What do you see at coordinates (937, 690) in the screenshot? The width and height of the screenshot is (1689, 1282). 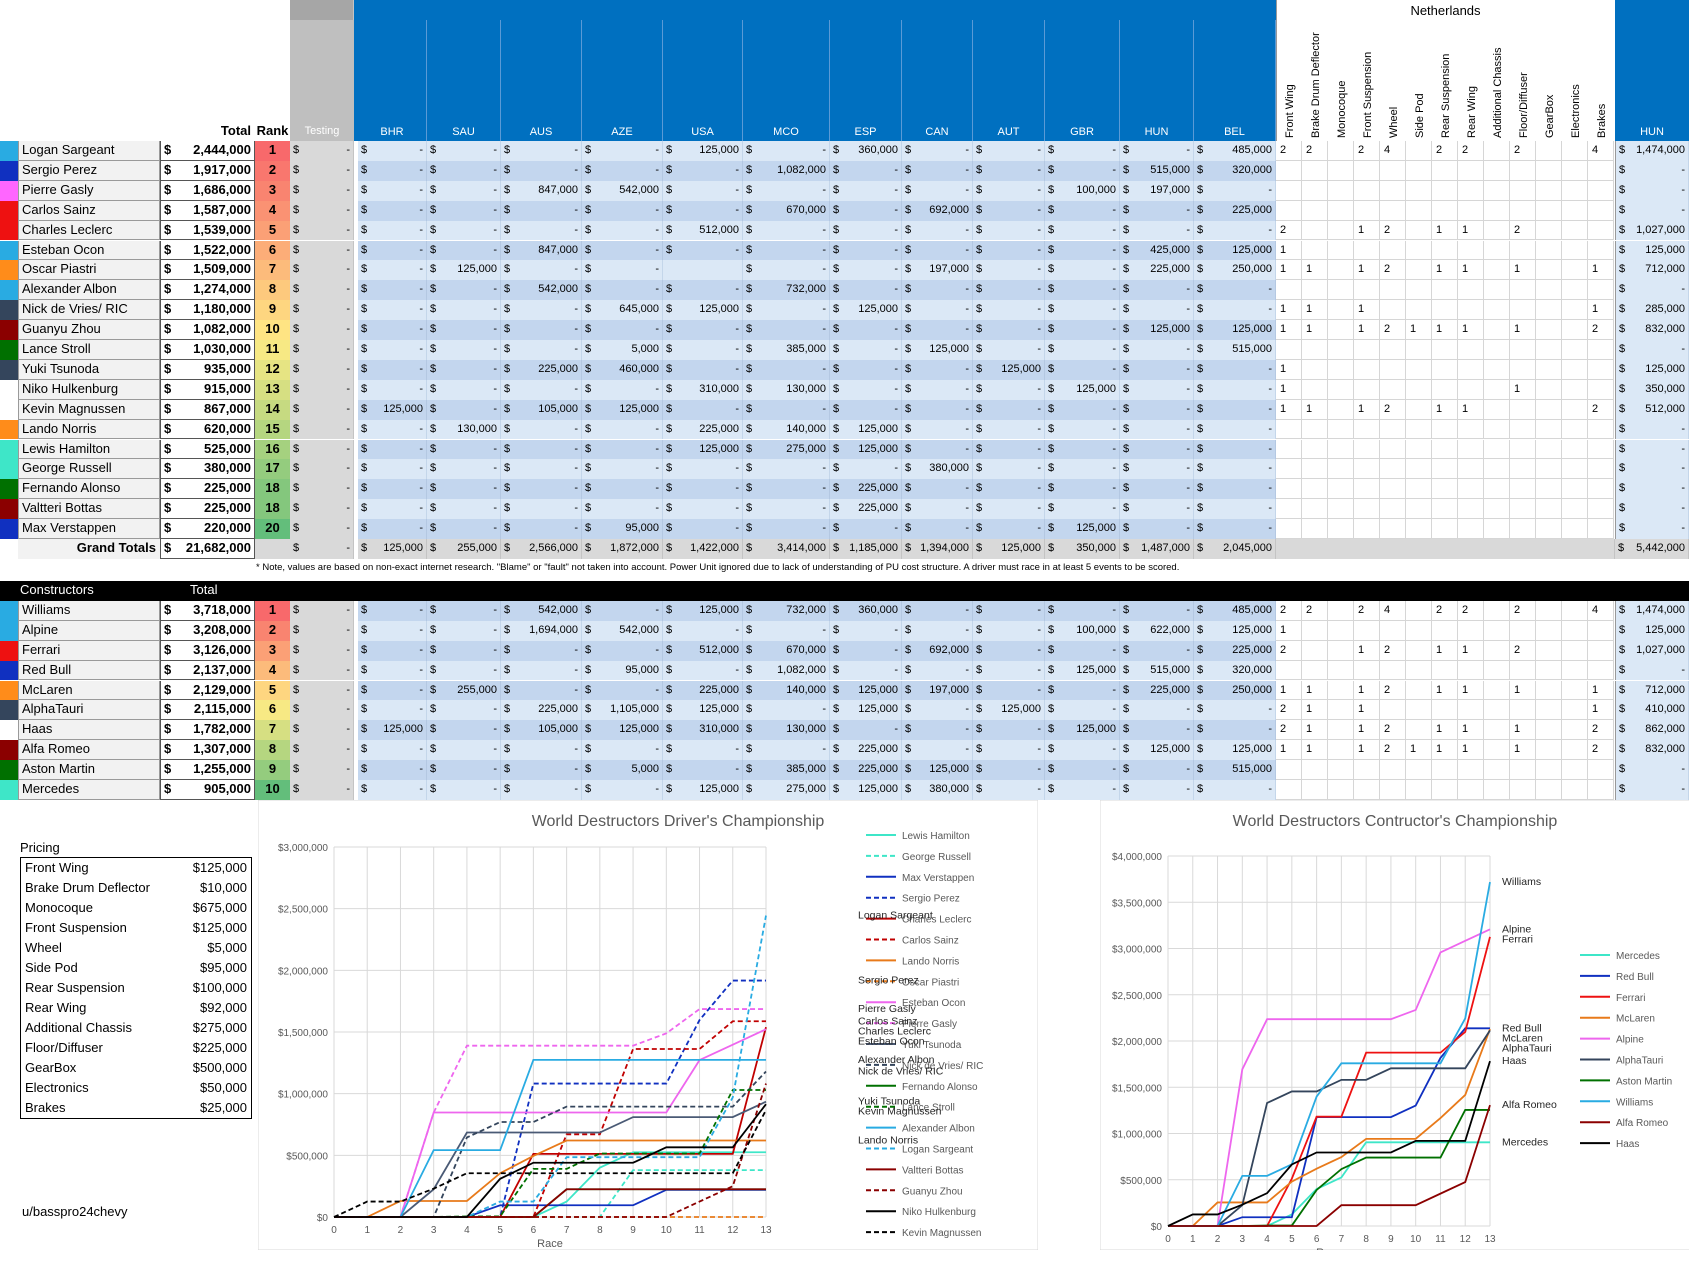 I see `constructor-race-value: $197,000` at bounding box center [937, 690].